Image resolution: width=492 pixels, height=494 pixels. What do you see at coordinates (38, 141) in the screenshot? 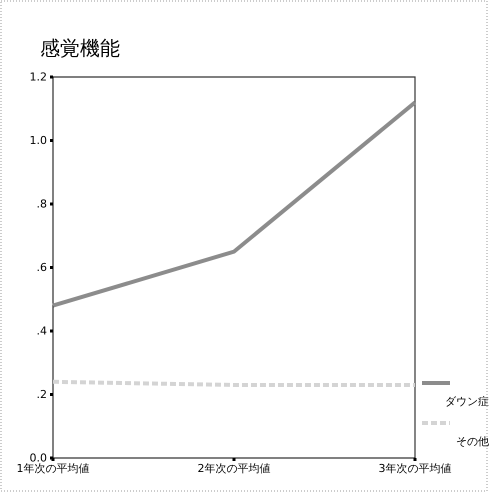
I see `y-tick-label: 1.0` at bounding box center [38, 141].